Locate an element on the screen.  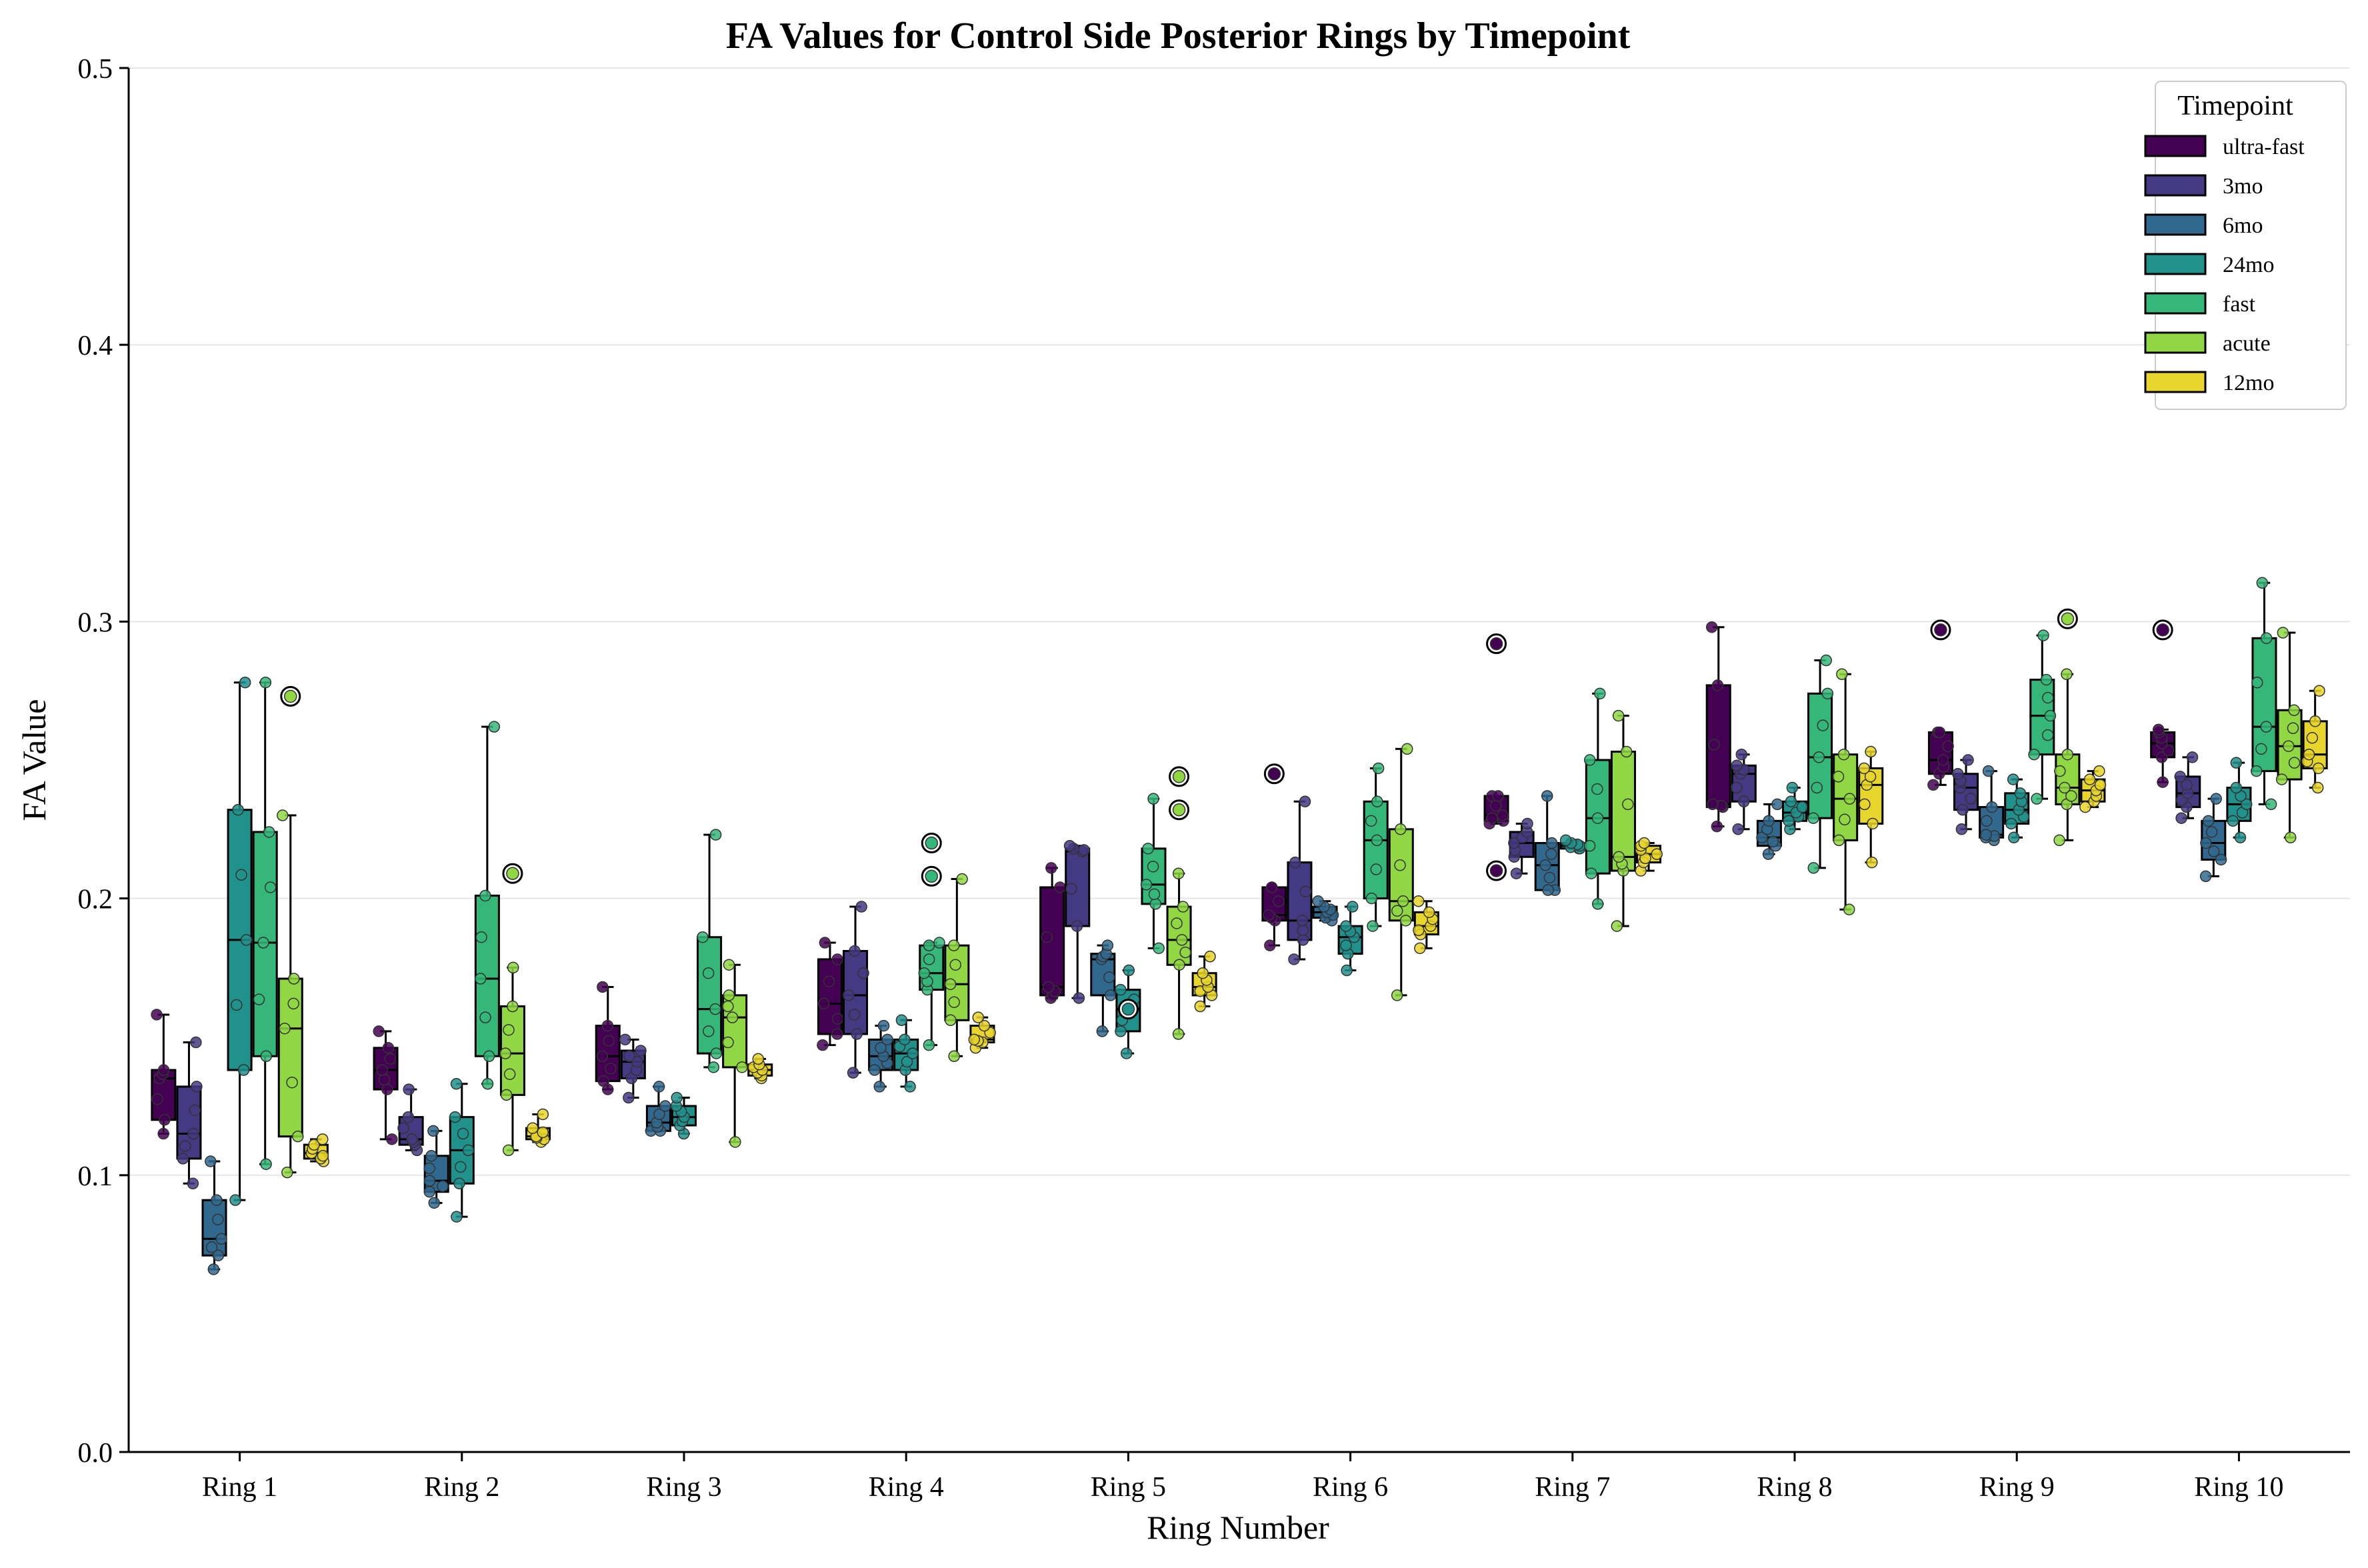
x-tick-label: Ring 8 is located at coordinates (1794, 1487).